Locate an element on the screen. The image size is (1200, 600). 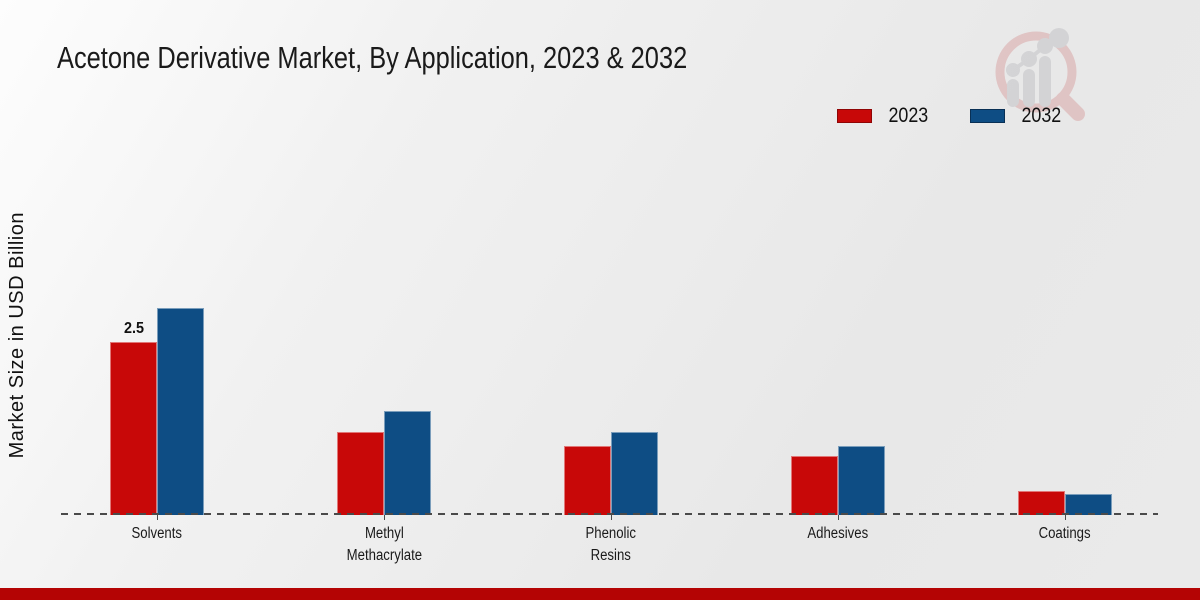
bar-2032-solvents is located at coordinates (180, 411).